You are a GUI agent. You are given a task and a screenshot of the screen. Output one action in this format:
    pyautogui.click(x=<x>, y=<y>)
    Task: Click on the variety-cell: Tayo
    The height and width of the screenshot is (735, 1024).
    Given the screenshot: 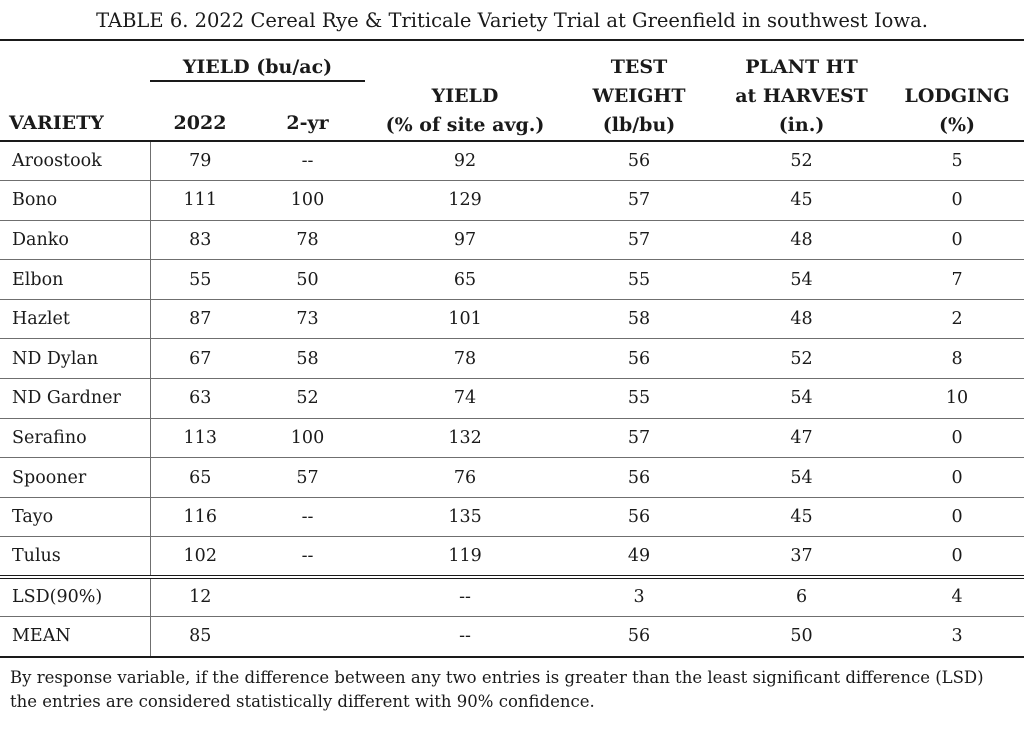 What is the action you would take?
    pyautogui.click(x=75, y=517)
    